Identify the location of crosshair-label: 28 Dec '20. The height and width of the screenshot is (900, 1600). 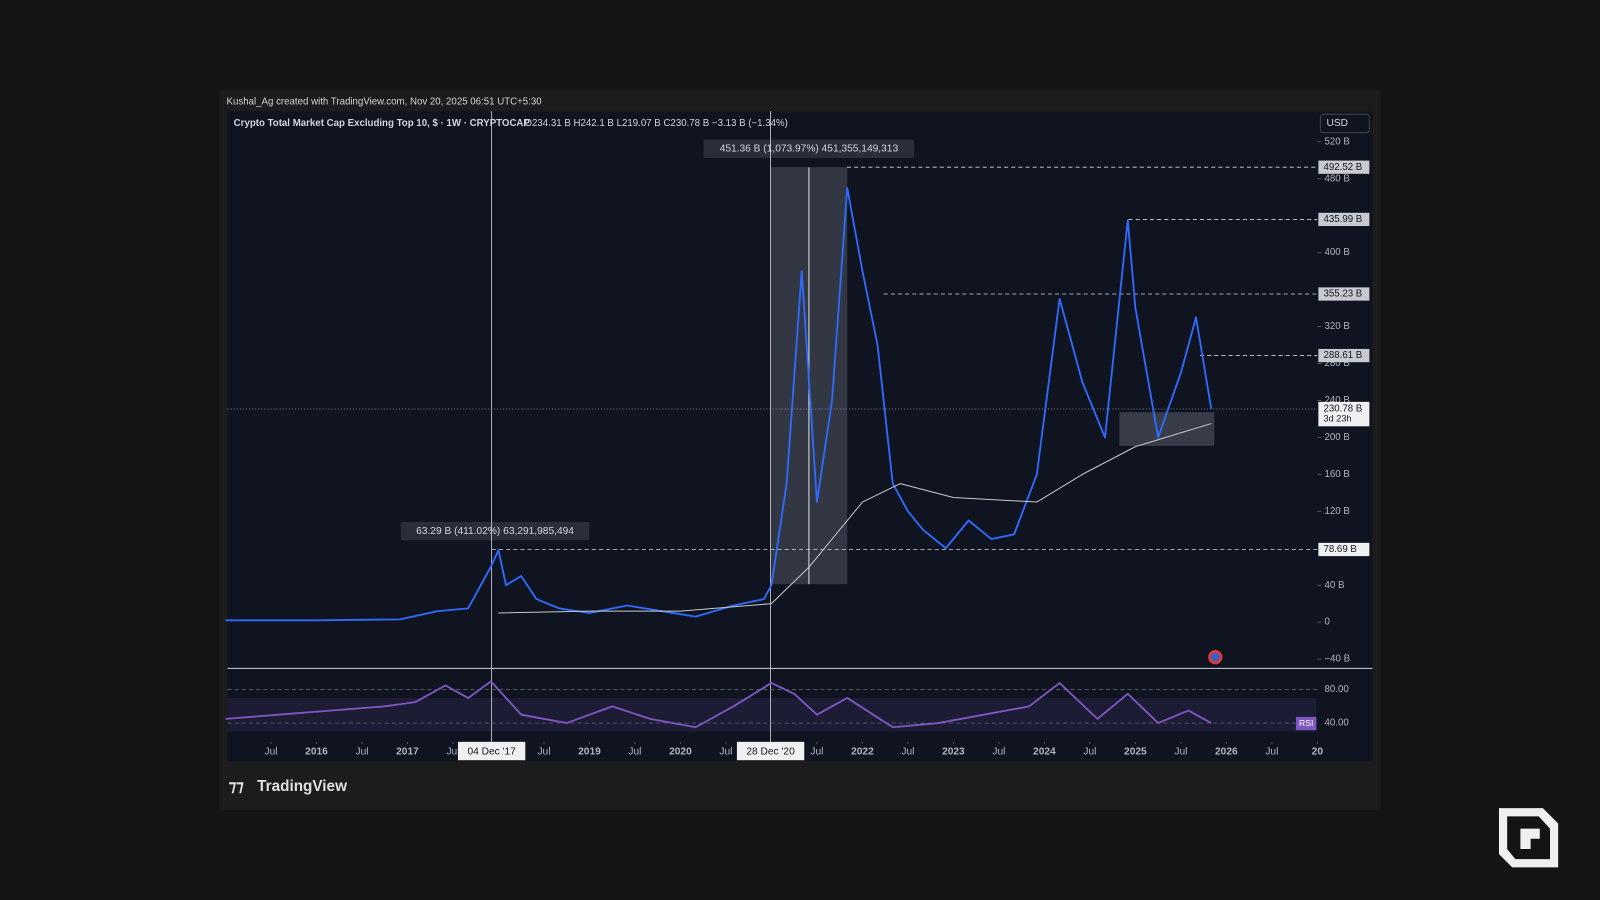
(770, 752).